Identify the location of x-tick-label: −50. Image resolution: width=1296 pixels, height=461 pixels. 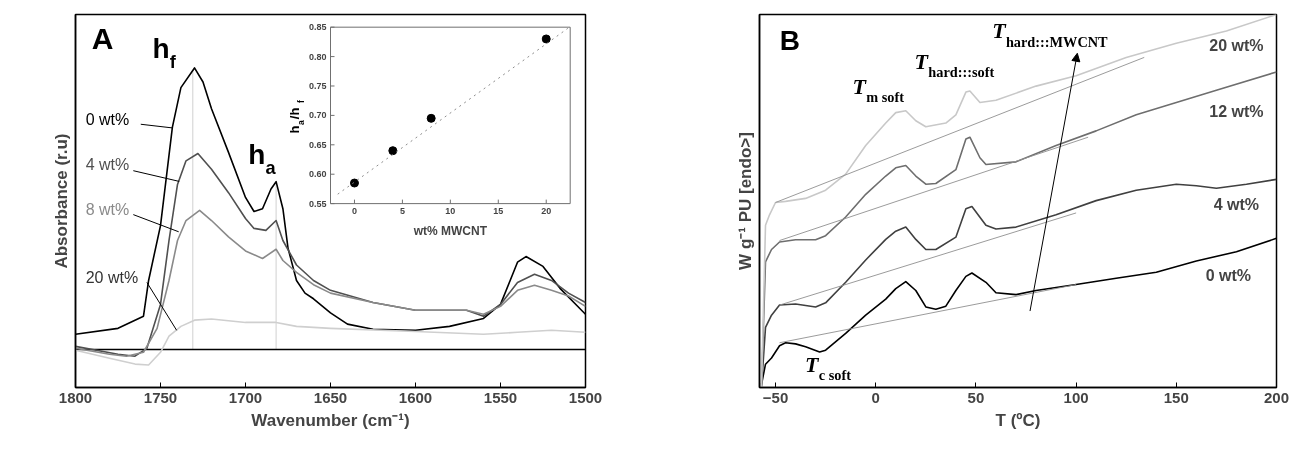
(775, 397).